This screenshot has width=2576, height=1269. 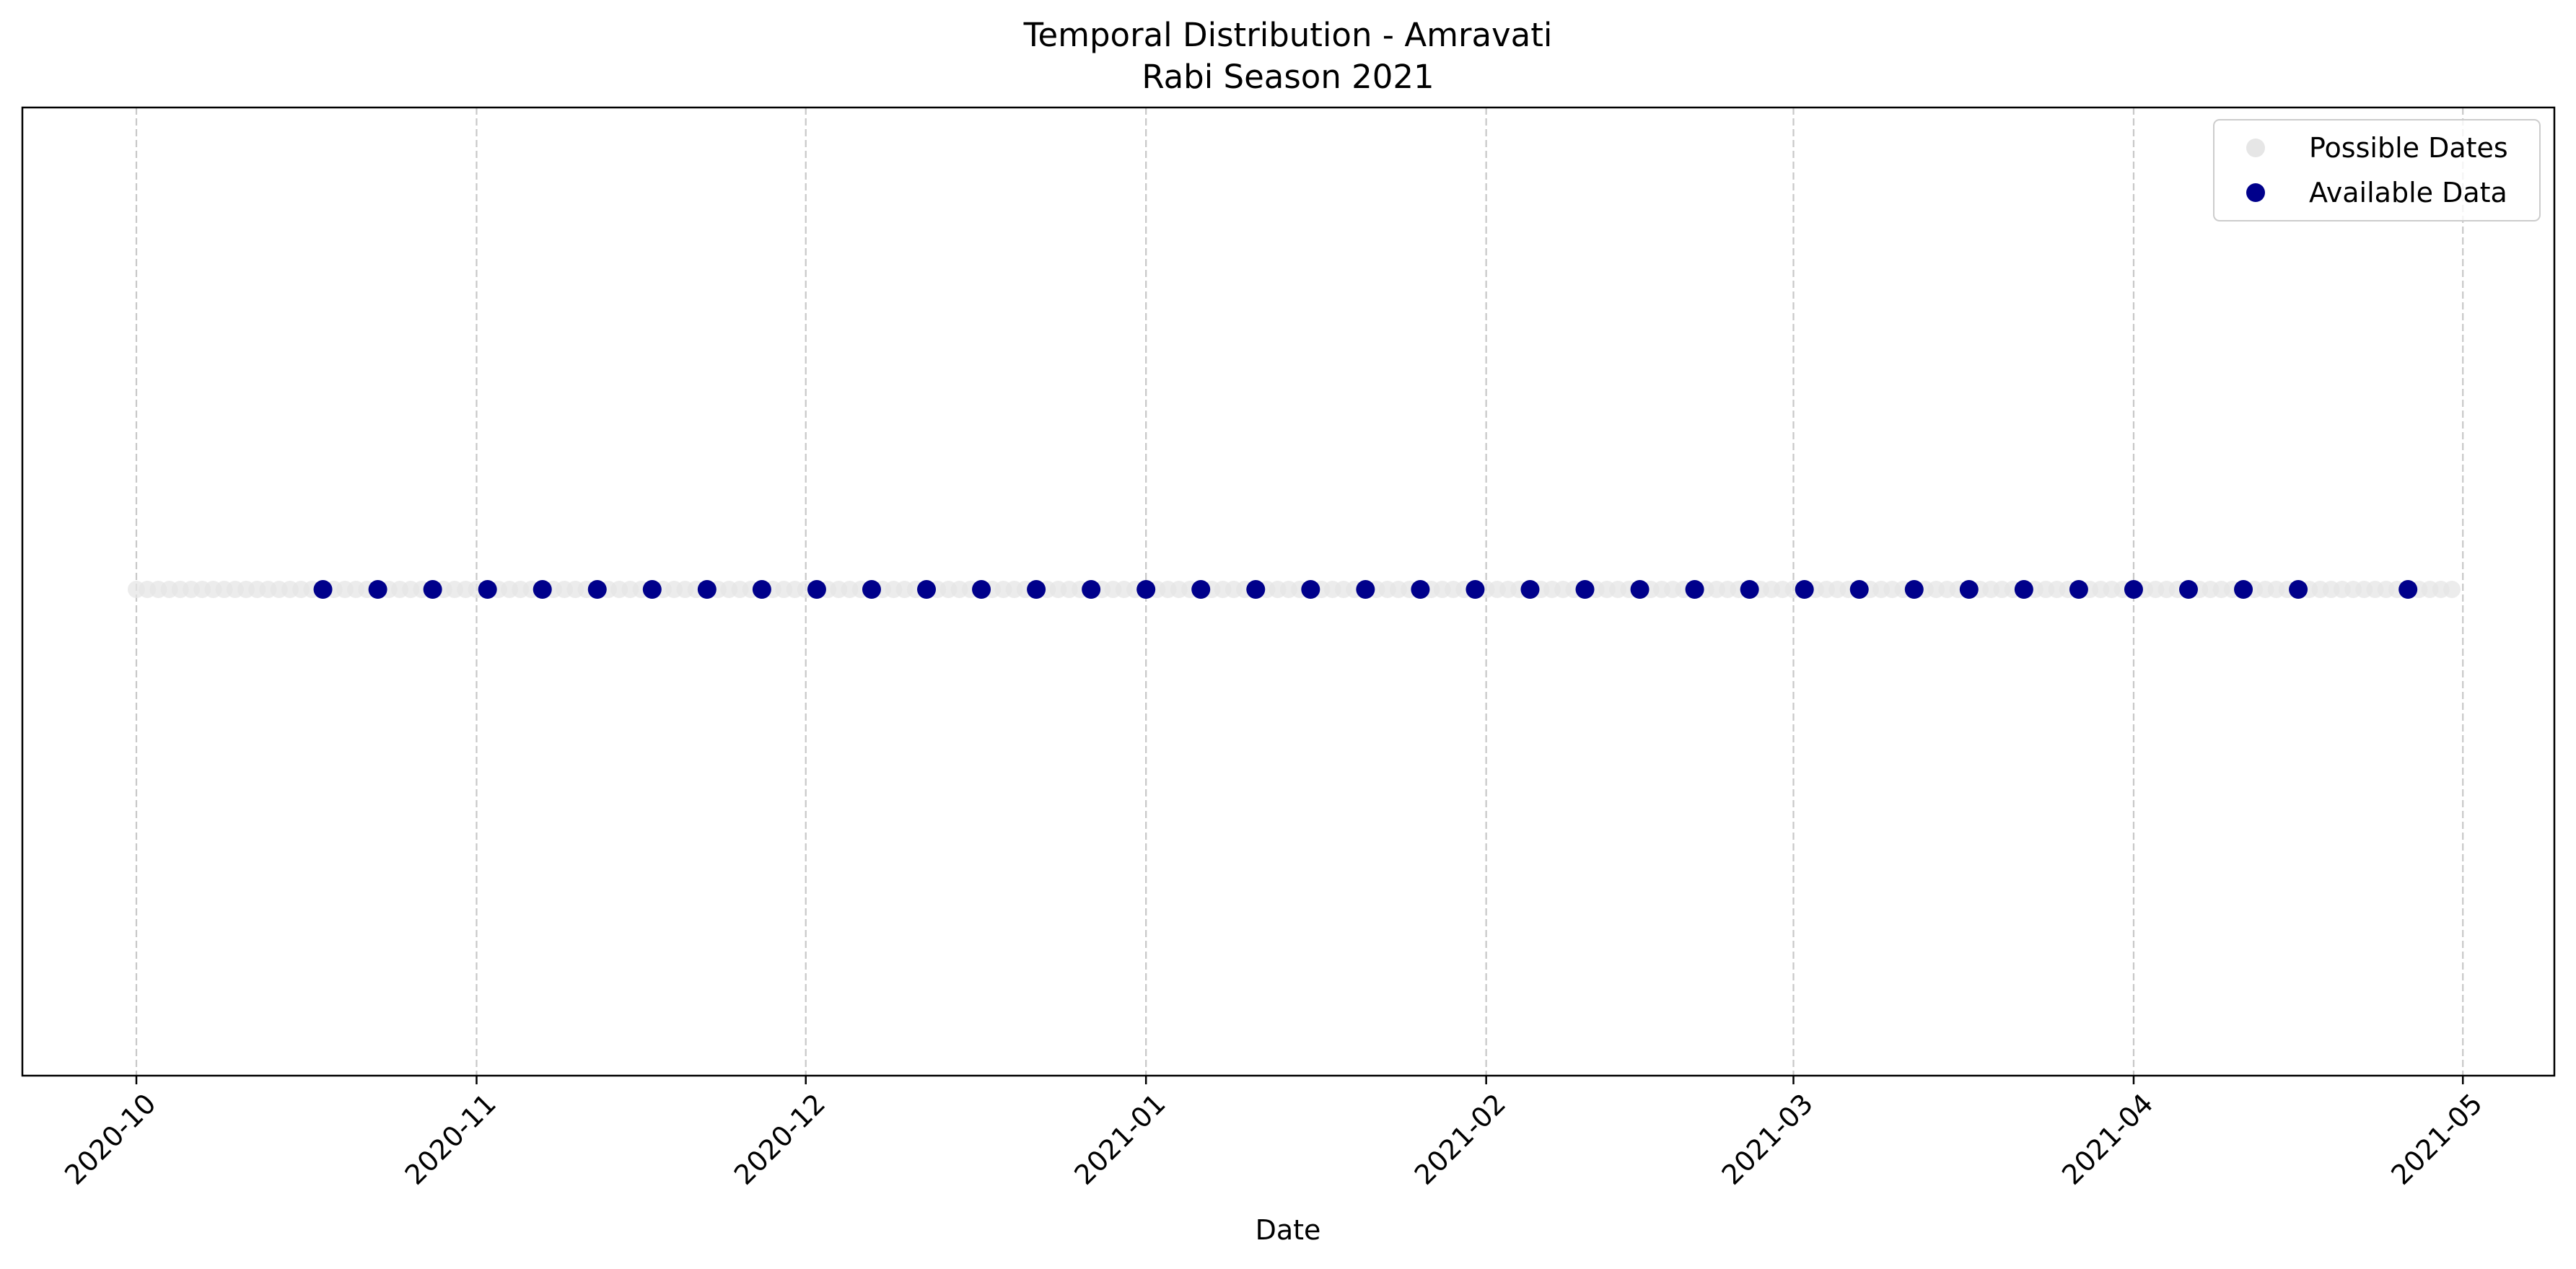 I want to click on series-available-data, so click(x=1365, y=589).